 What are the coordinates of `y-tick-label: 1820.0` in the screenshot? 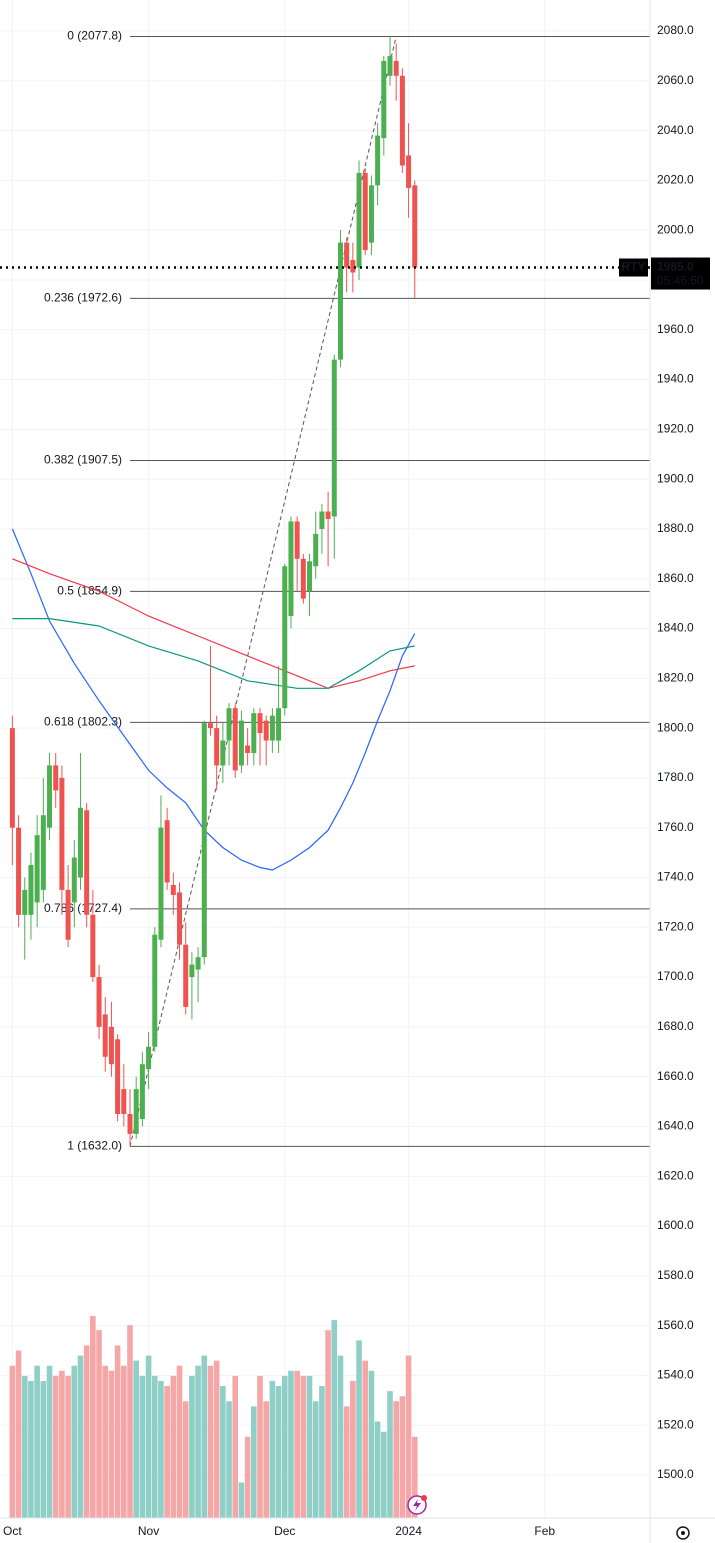 It's located at (675, 677).